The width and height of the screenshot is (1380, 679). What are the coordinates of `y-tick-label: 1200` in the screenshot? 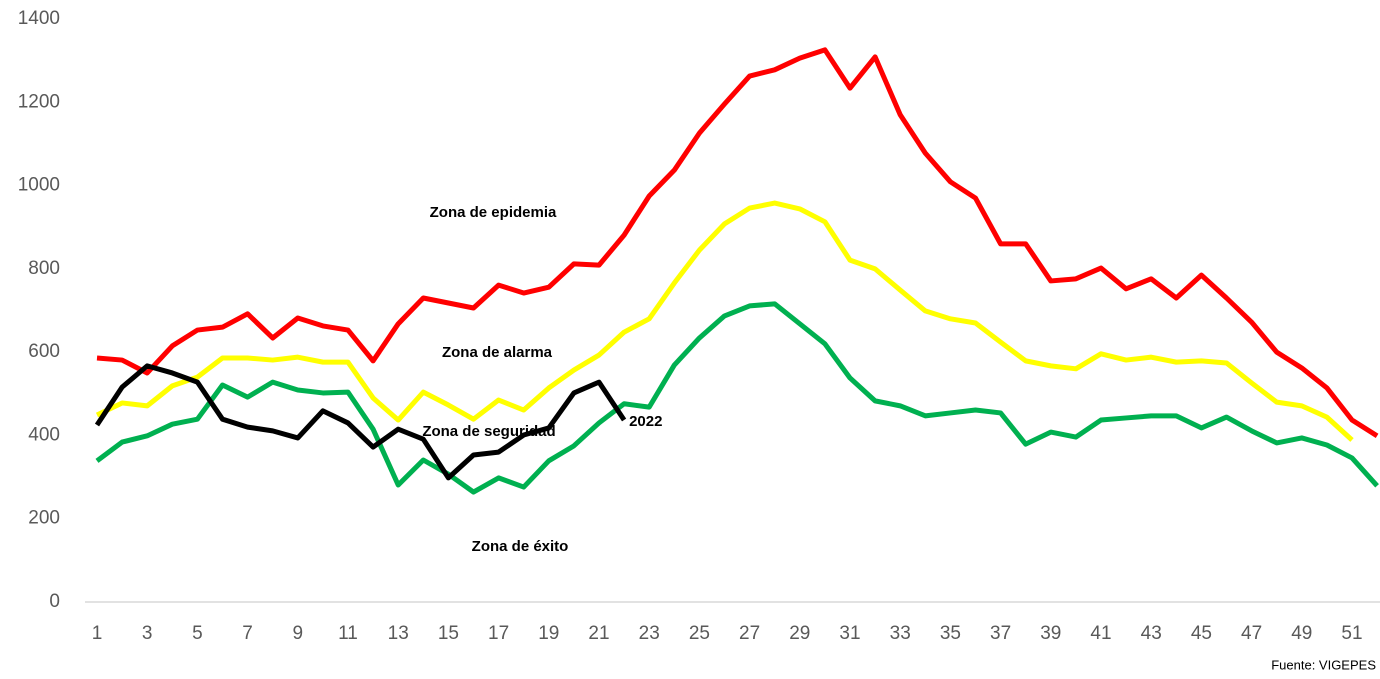 It's located at (39, 101).